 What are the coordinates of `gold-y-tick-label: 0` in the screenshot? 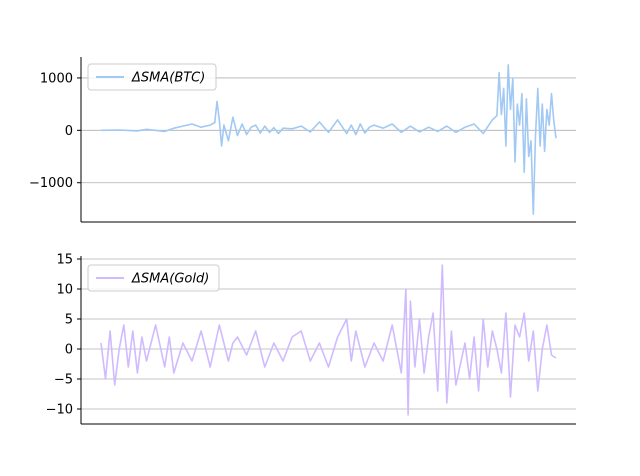 It's located at (69, 350).